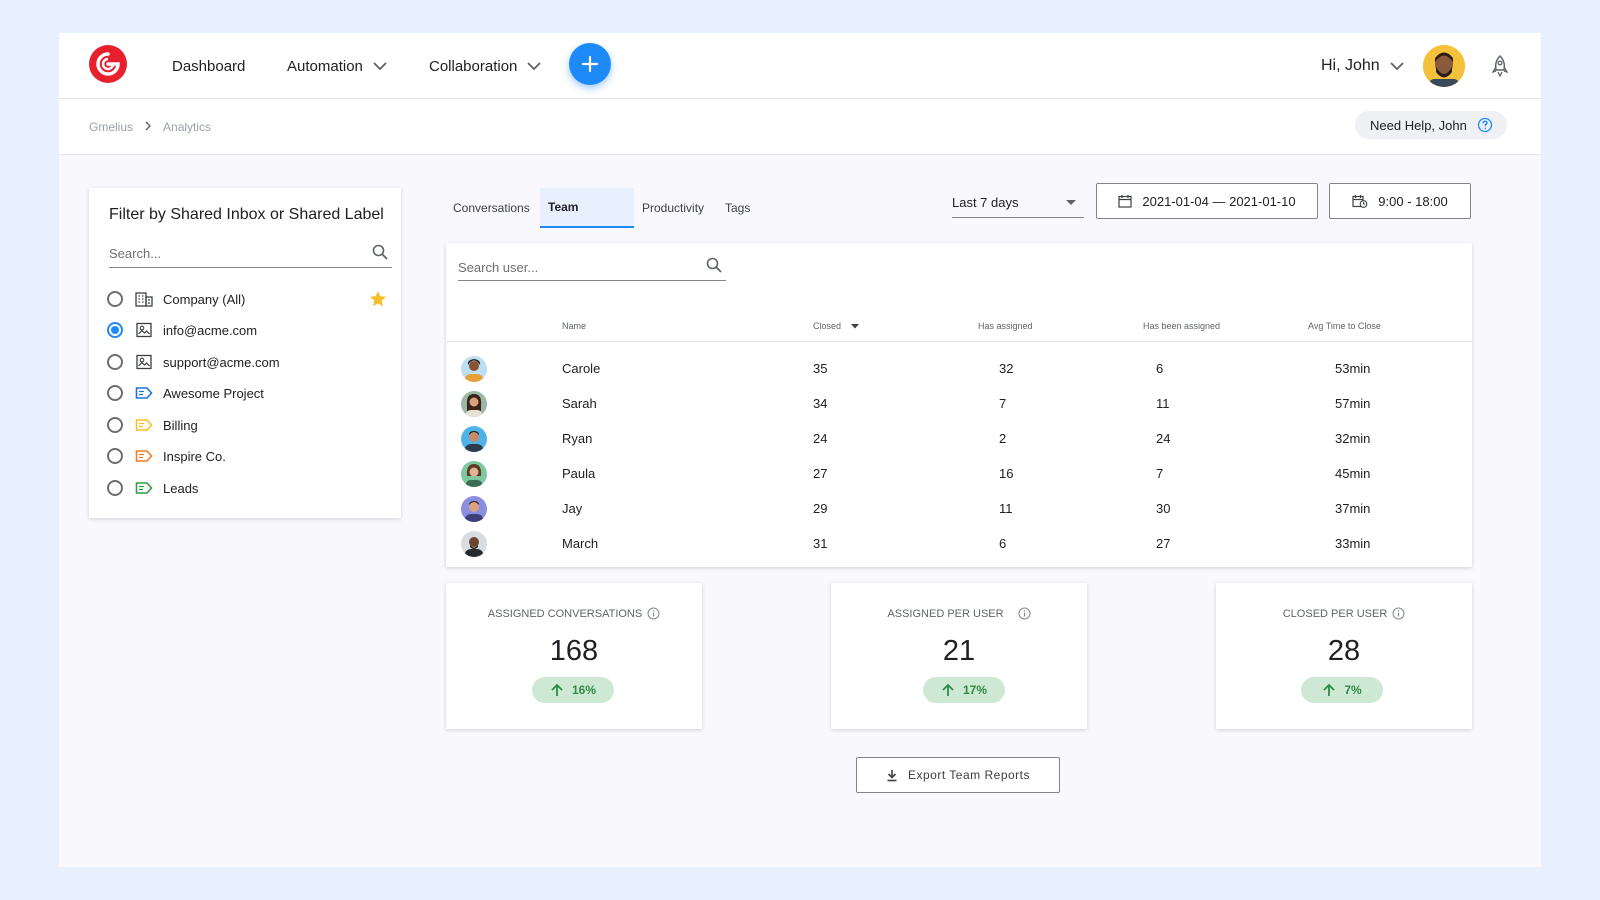 The width and height of the screenshot is (1600, 900). Describe the element at coordinates (1484, 125) in the screenshot. I see `help-icon` at that location.